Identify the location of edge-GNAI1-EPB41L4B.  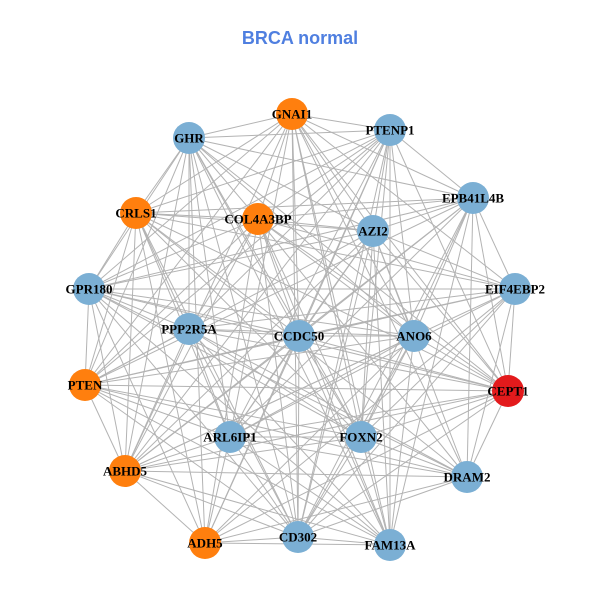
(382, 156).